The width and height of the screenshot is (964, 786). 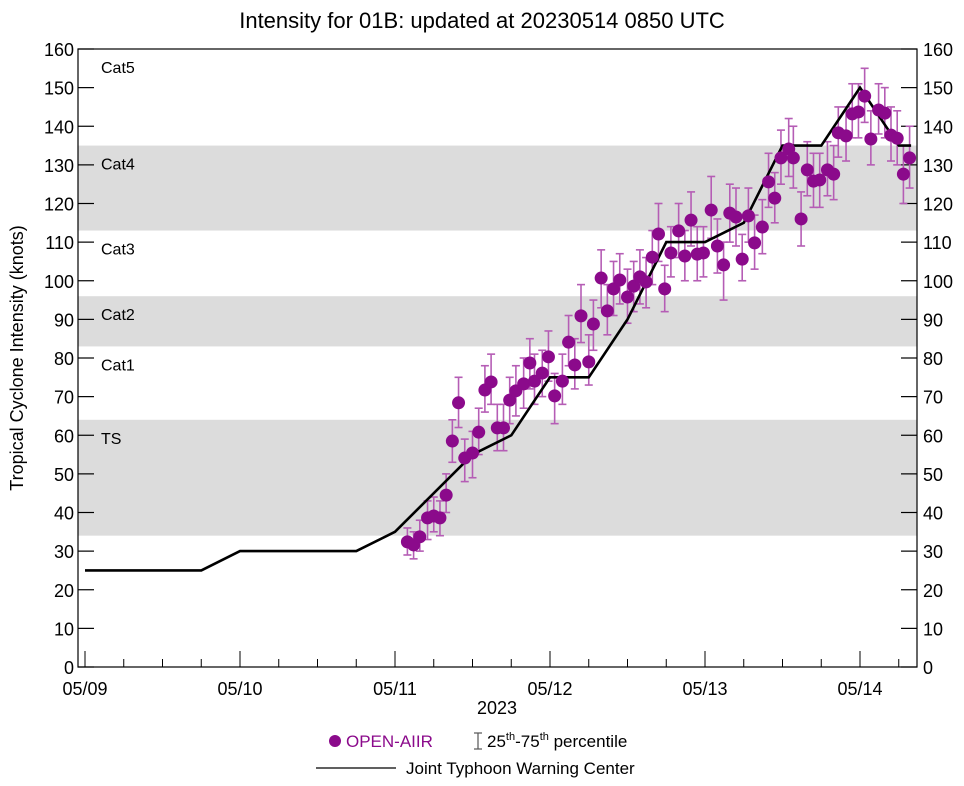 I want to click on y-tick-label-right: 110, so click(x=937, y=243).